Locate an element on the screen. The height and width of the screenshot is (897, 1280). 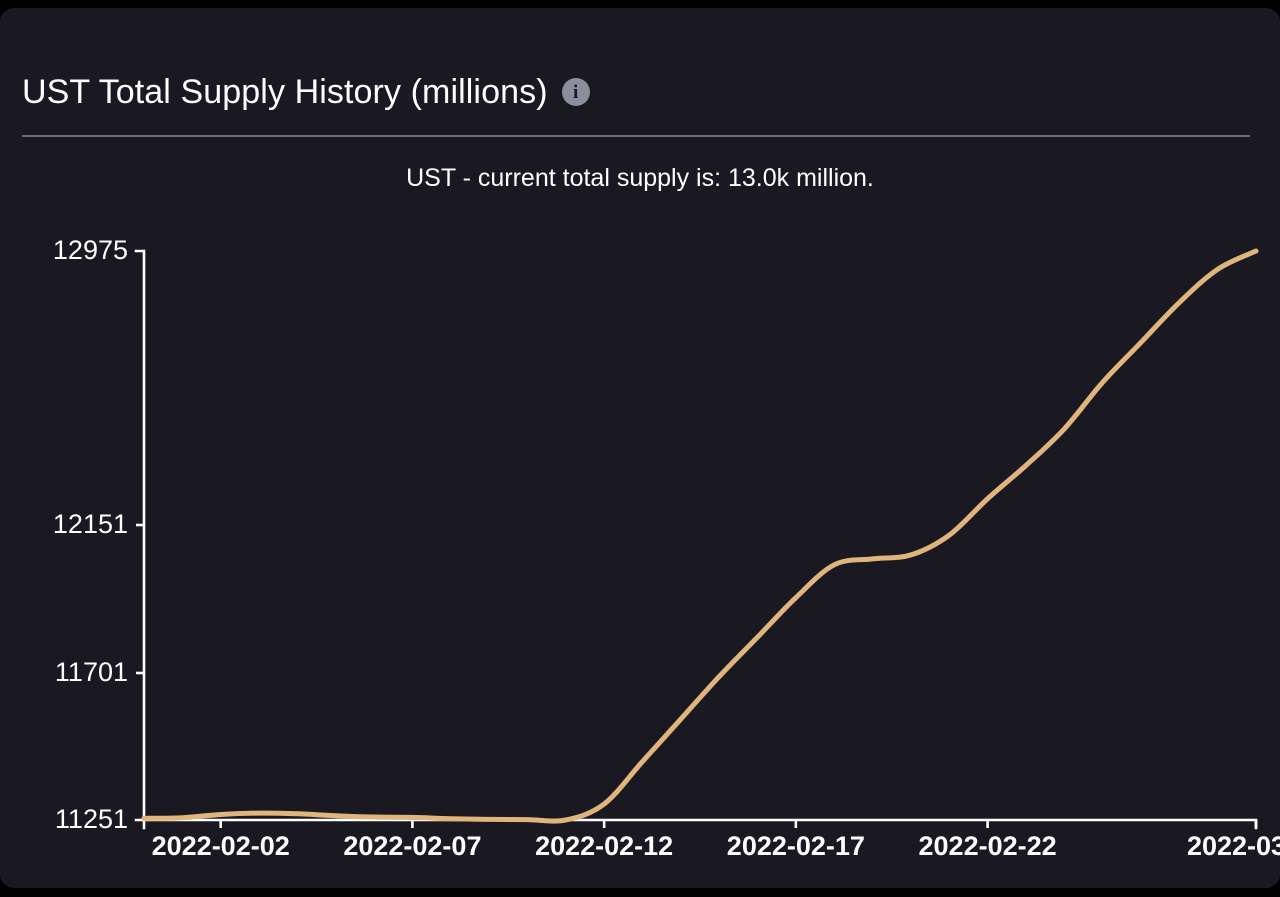
x-axis-tick-label: 2022-02-02 is located at coordinates (221, 846).